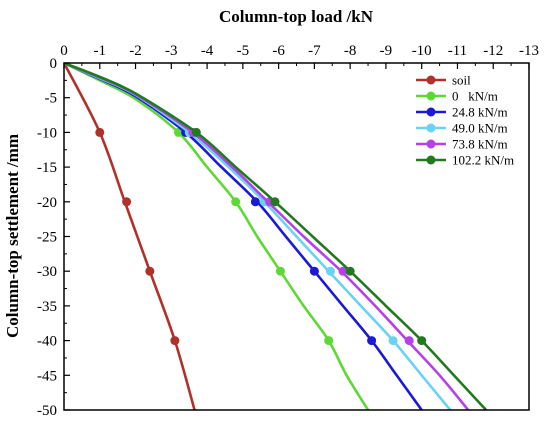 This screenshot has height=422, width=550. What do you see at coordinates (207, 51) in the screenshot?
I see `x-tick-label: -4` at bounding box center [207, 51].